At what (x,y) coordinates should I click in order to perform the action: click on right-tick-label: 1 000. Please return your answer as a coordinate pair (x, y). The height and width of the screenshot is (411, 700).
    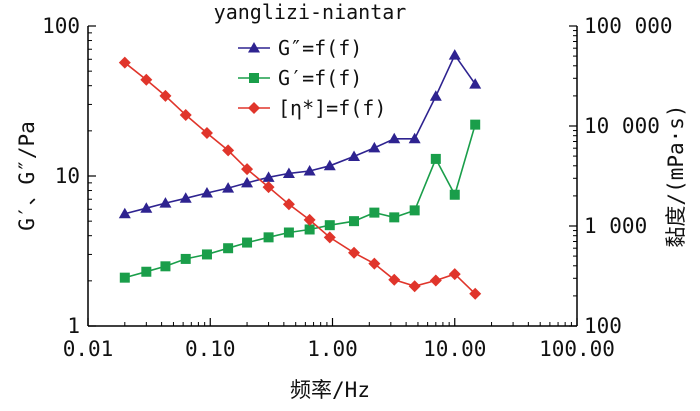
    Looking at the image, I should click on (615, 226).